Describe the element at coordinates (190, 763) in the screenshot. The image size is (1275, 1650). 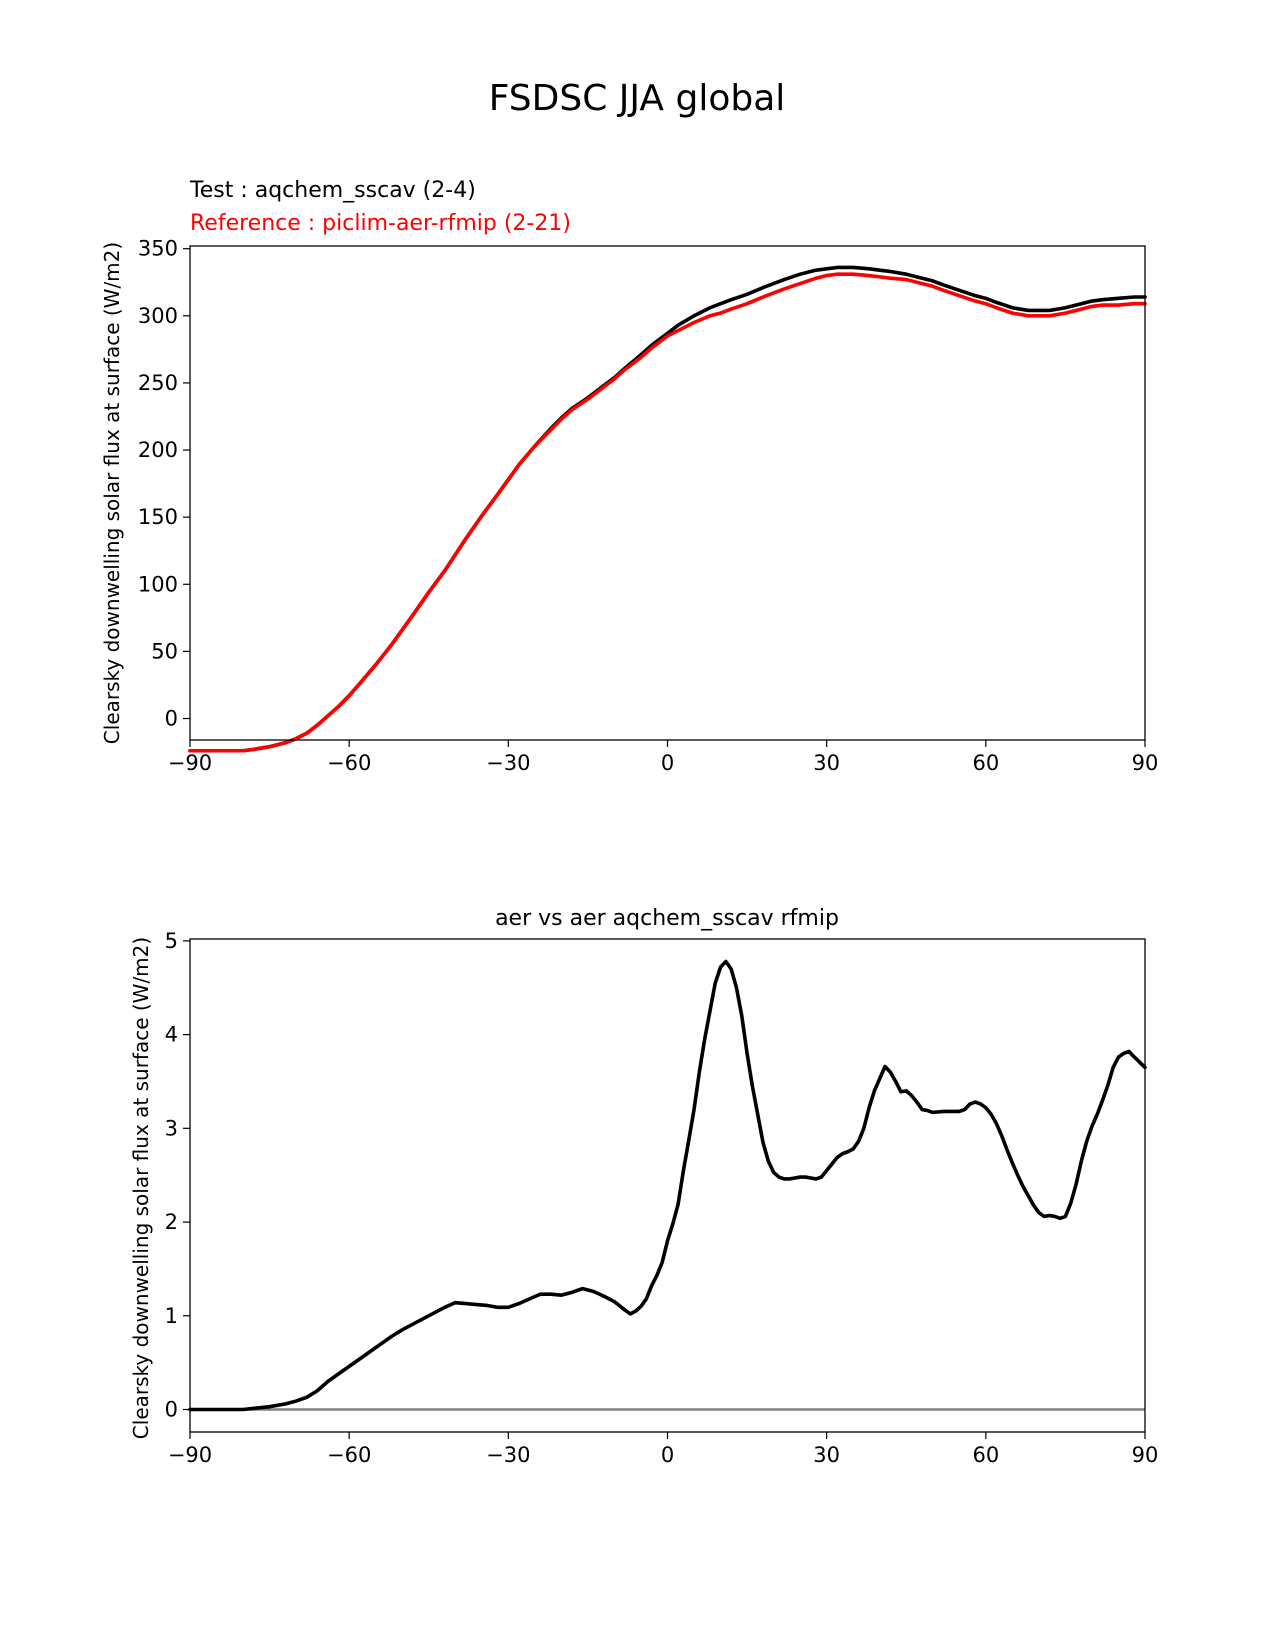
I see `top-chart-xtick-label: −90` at that location.